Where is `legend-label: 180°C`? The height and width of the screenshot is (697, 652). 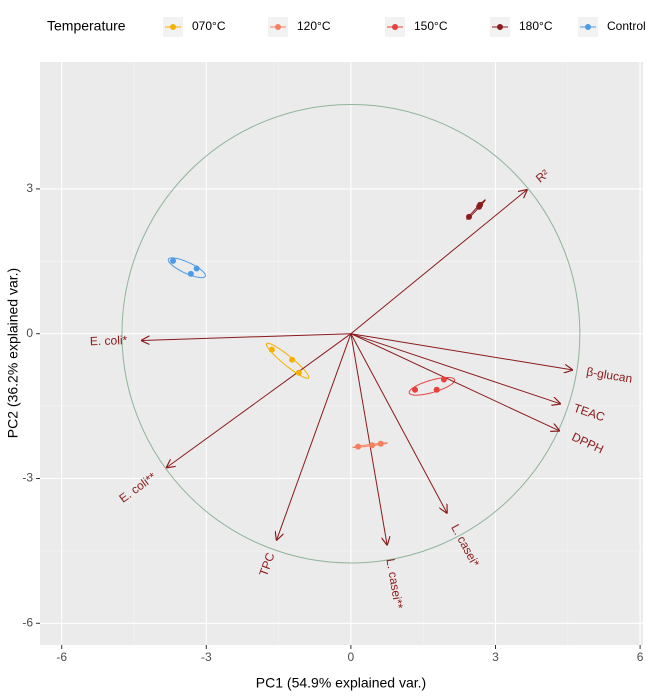 legend-label: 180°C is located at coordinates (536, 26).